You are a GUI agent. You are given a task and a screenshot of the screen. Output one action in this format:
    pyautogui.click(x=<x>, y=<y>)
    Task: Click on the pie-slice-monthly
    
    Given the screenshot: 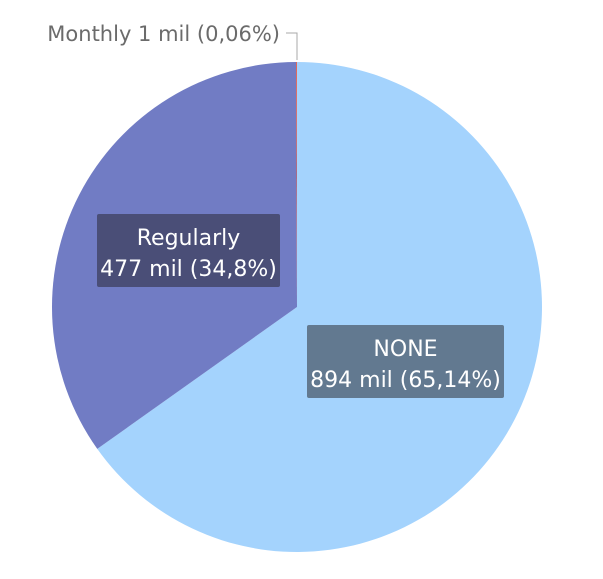 What is the action you would take?
    pyautogui.click(x=296, y=184)
    